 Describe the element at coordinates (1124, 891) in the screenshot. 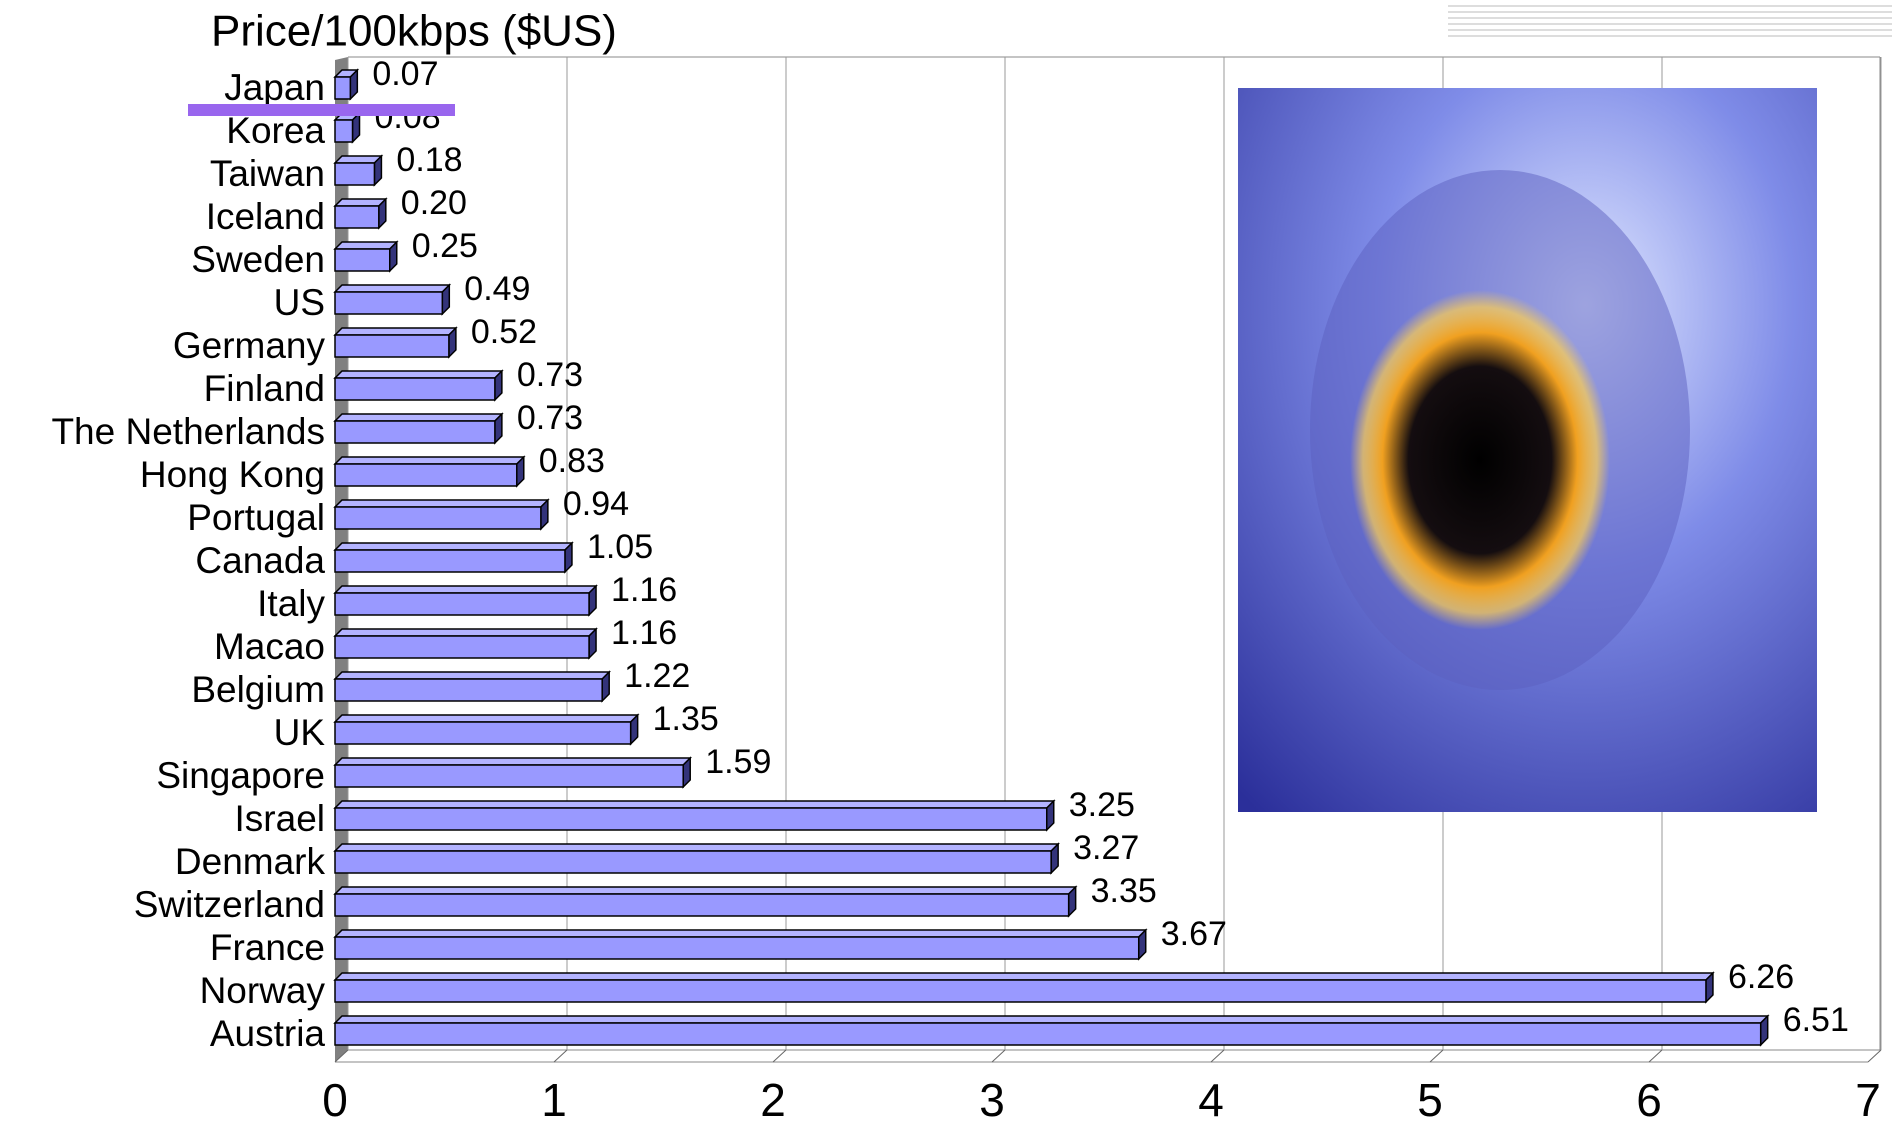

I see `value-label: 3.35` at that location.